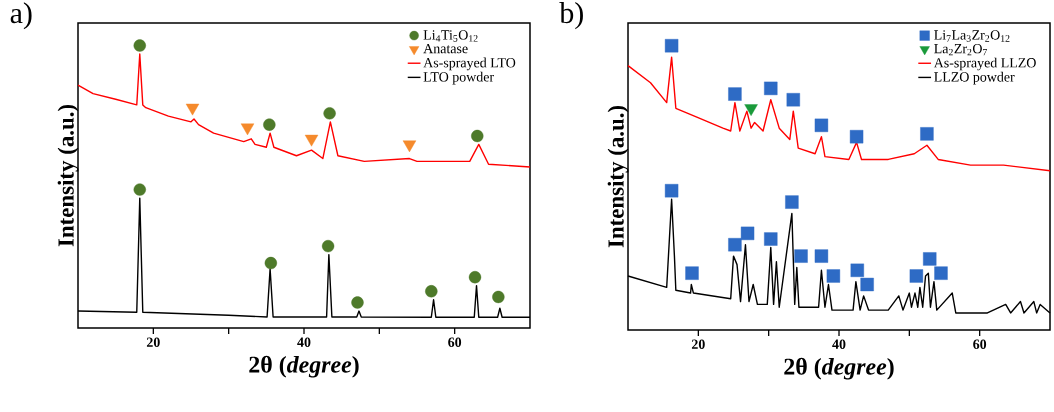 The width and height of the screenshot is (1054, 412). I want to click on legend-label: Anatase, so click(445, 48).